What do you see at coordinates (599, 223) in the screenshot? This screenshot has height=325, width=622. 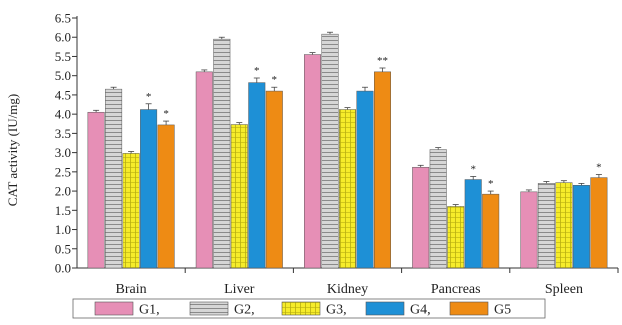 I see `bar-spleen-s5` at bounding box center [599, 223].